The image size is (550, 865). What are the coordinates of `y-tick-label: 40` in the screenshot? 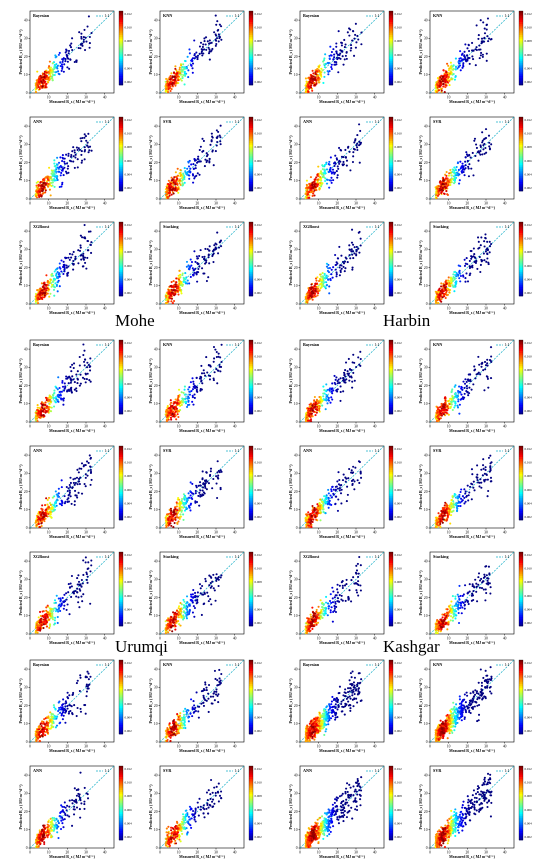 It's located at (156, 231).